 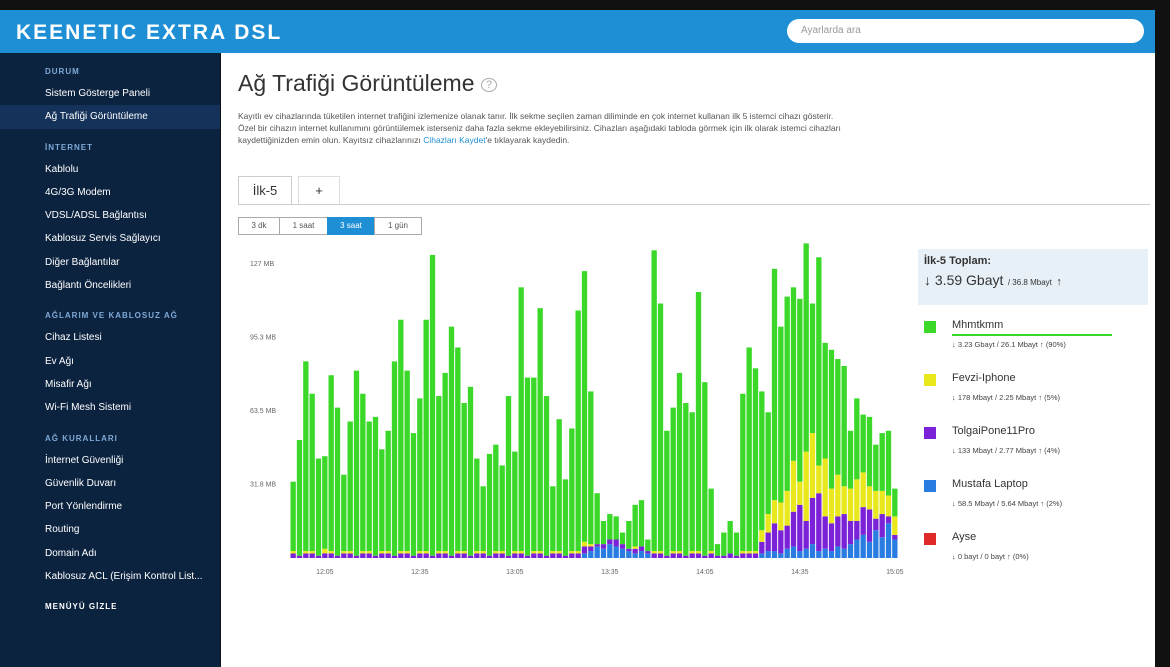 What do you see at coordinates (110, 117) in the screenshot?
I see `menu-item: Ağ Trafiği Görüntüleme` at bounding box center [110, 117].